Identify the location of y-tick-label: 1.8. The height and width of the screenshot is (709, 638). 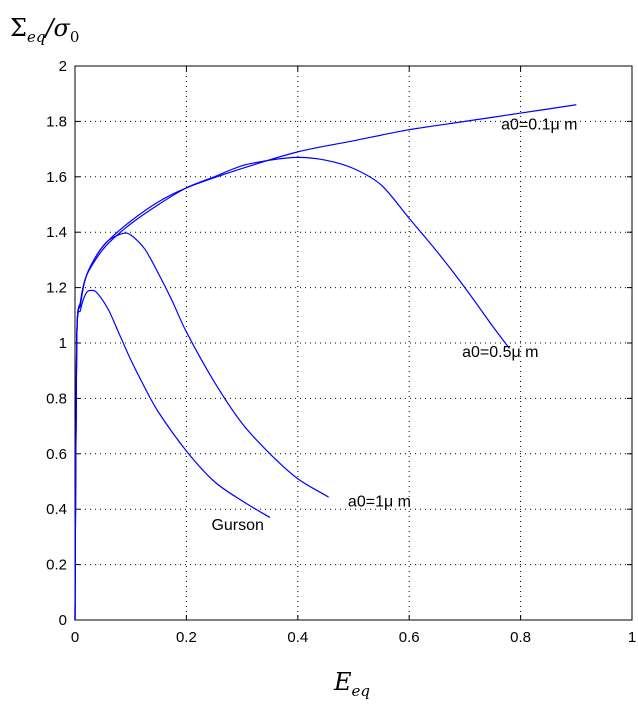
(56, 121).